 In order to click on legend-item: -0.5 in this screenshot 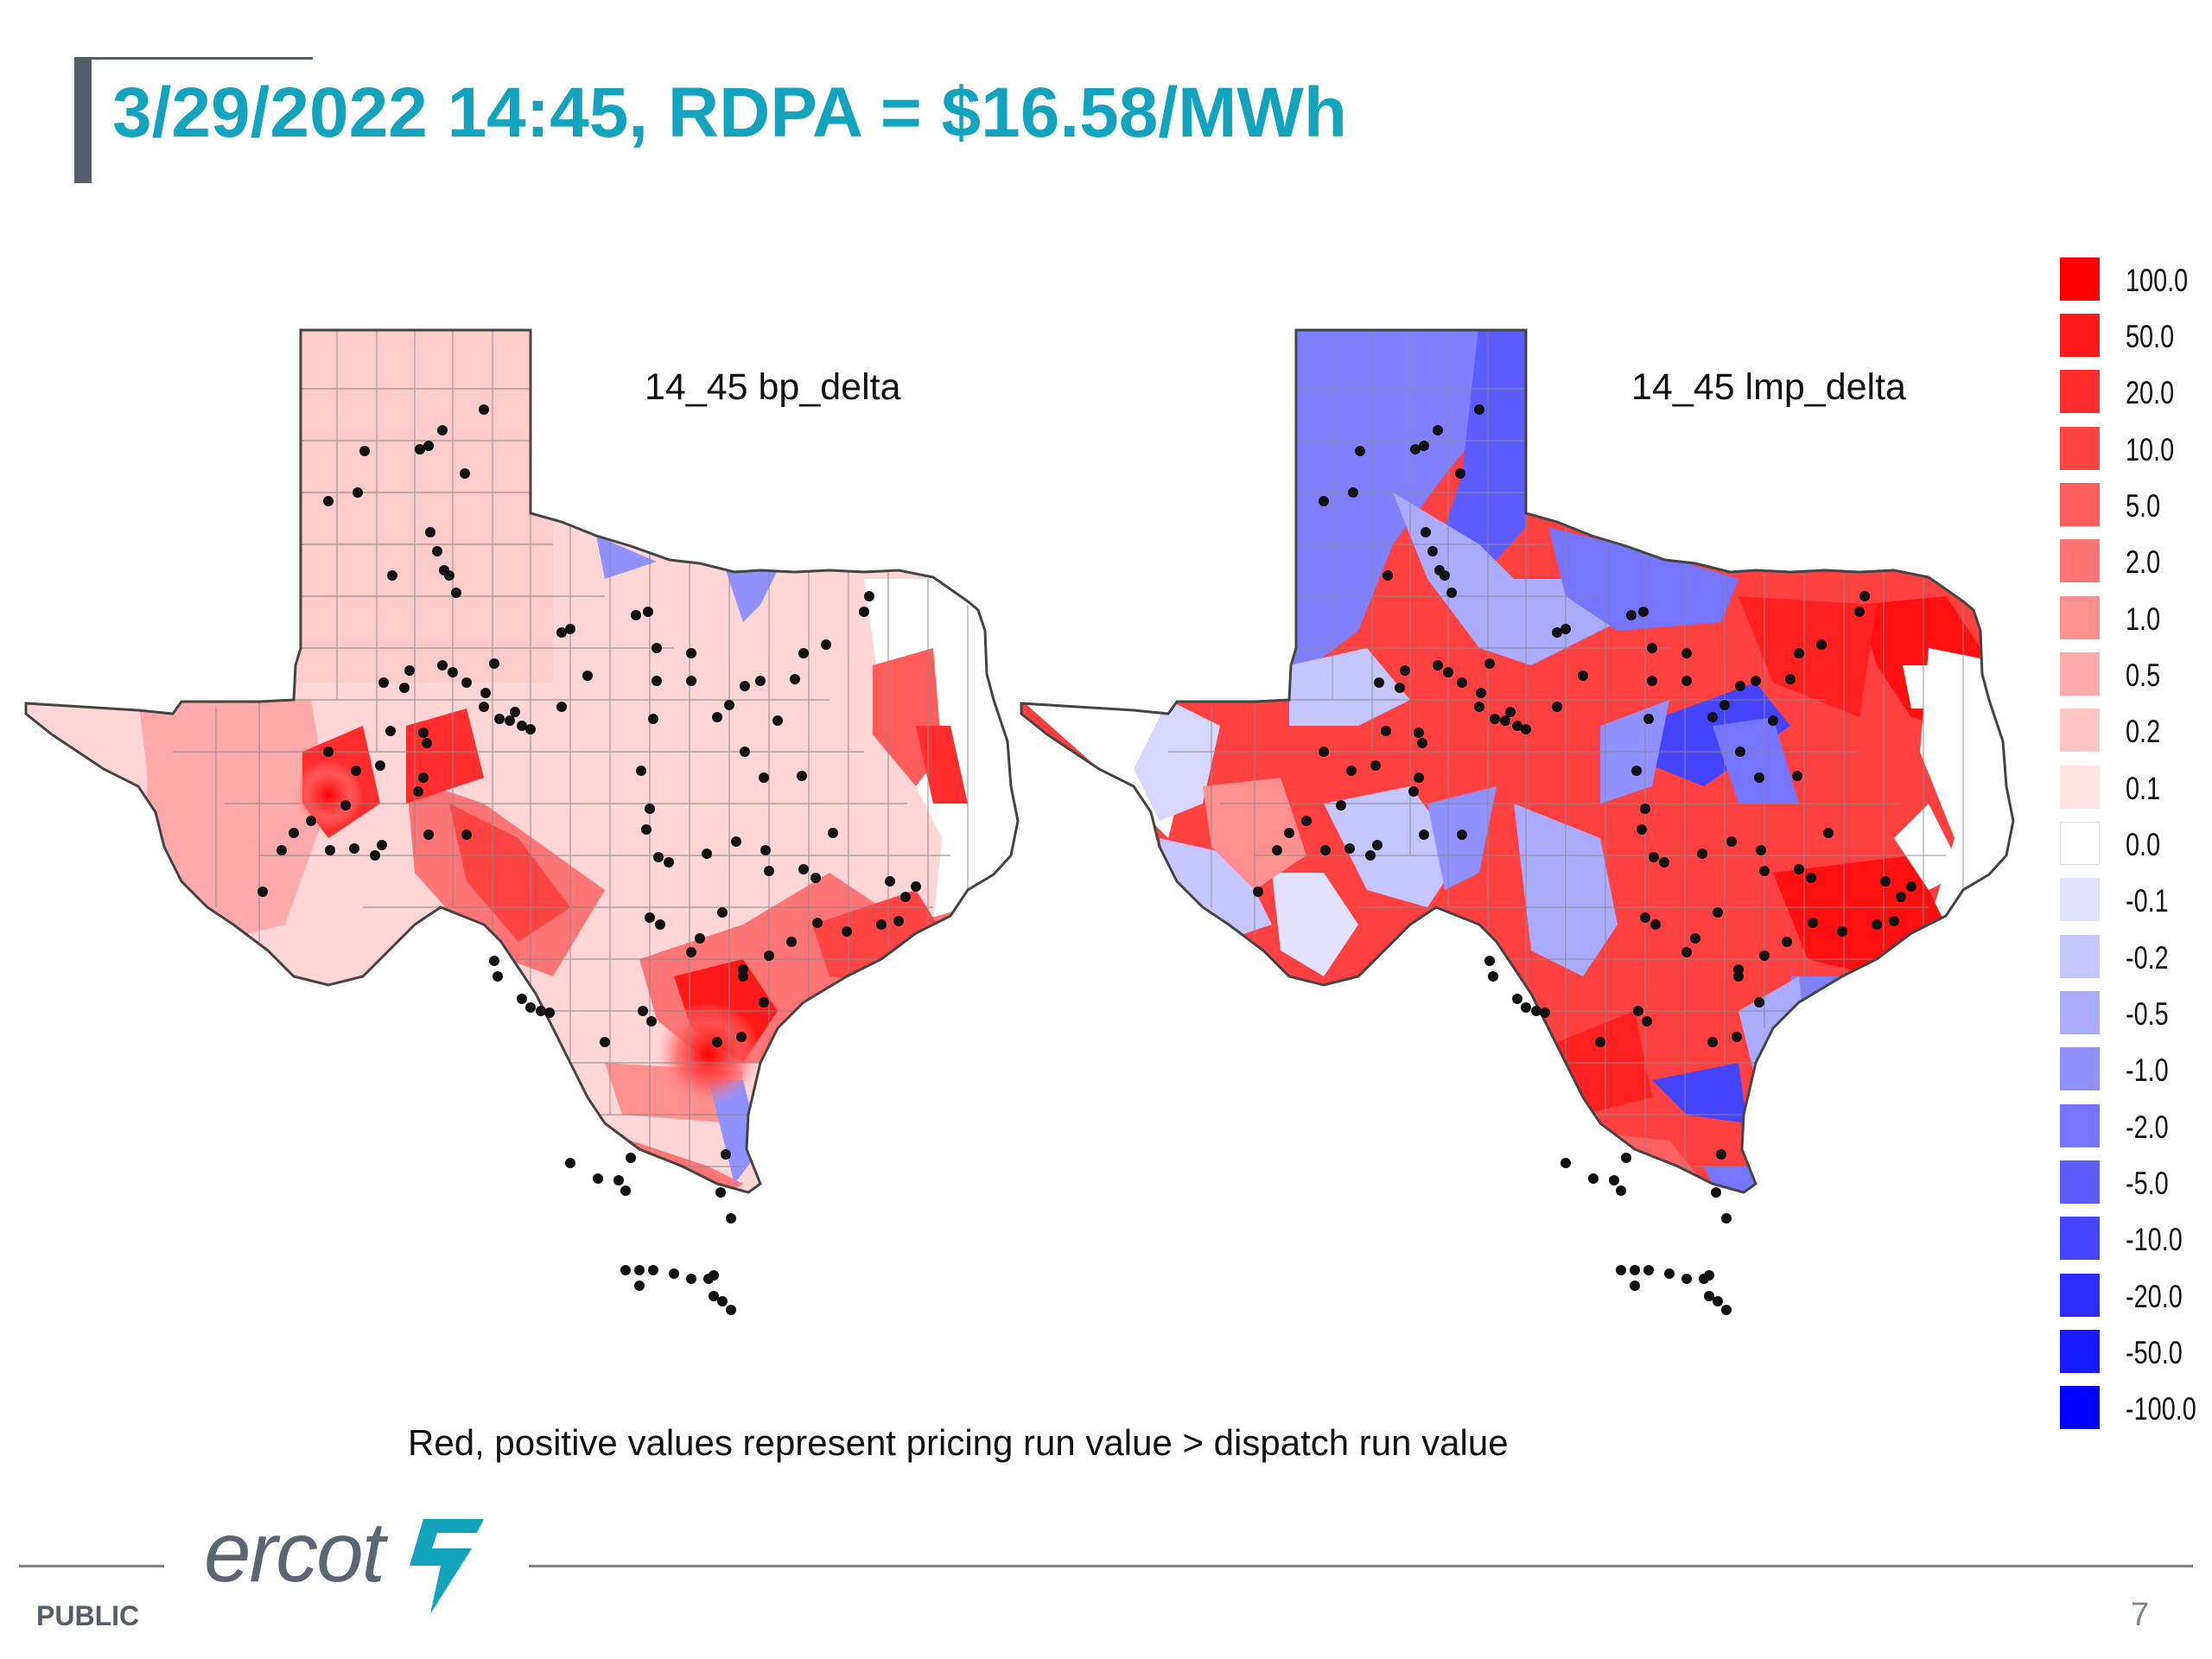, I will do `click(2129, 1013)`.